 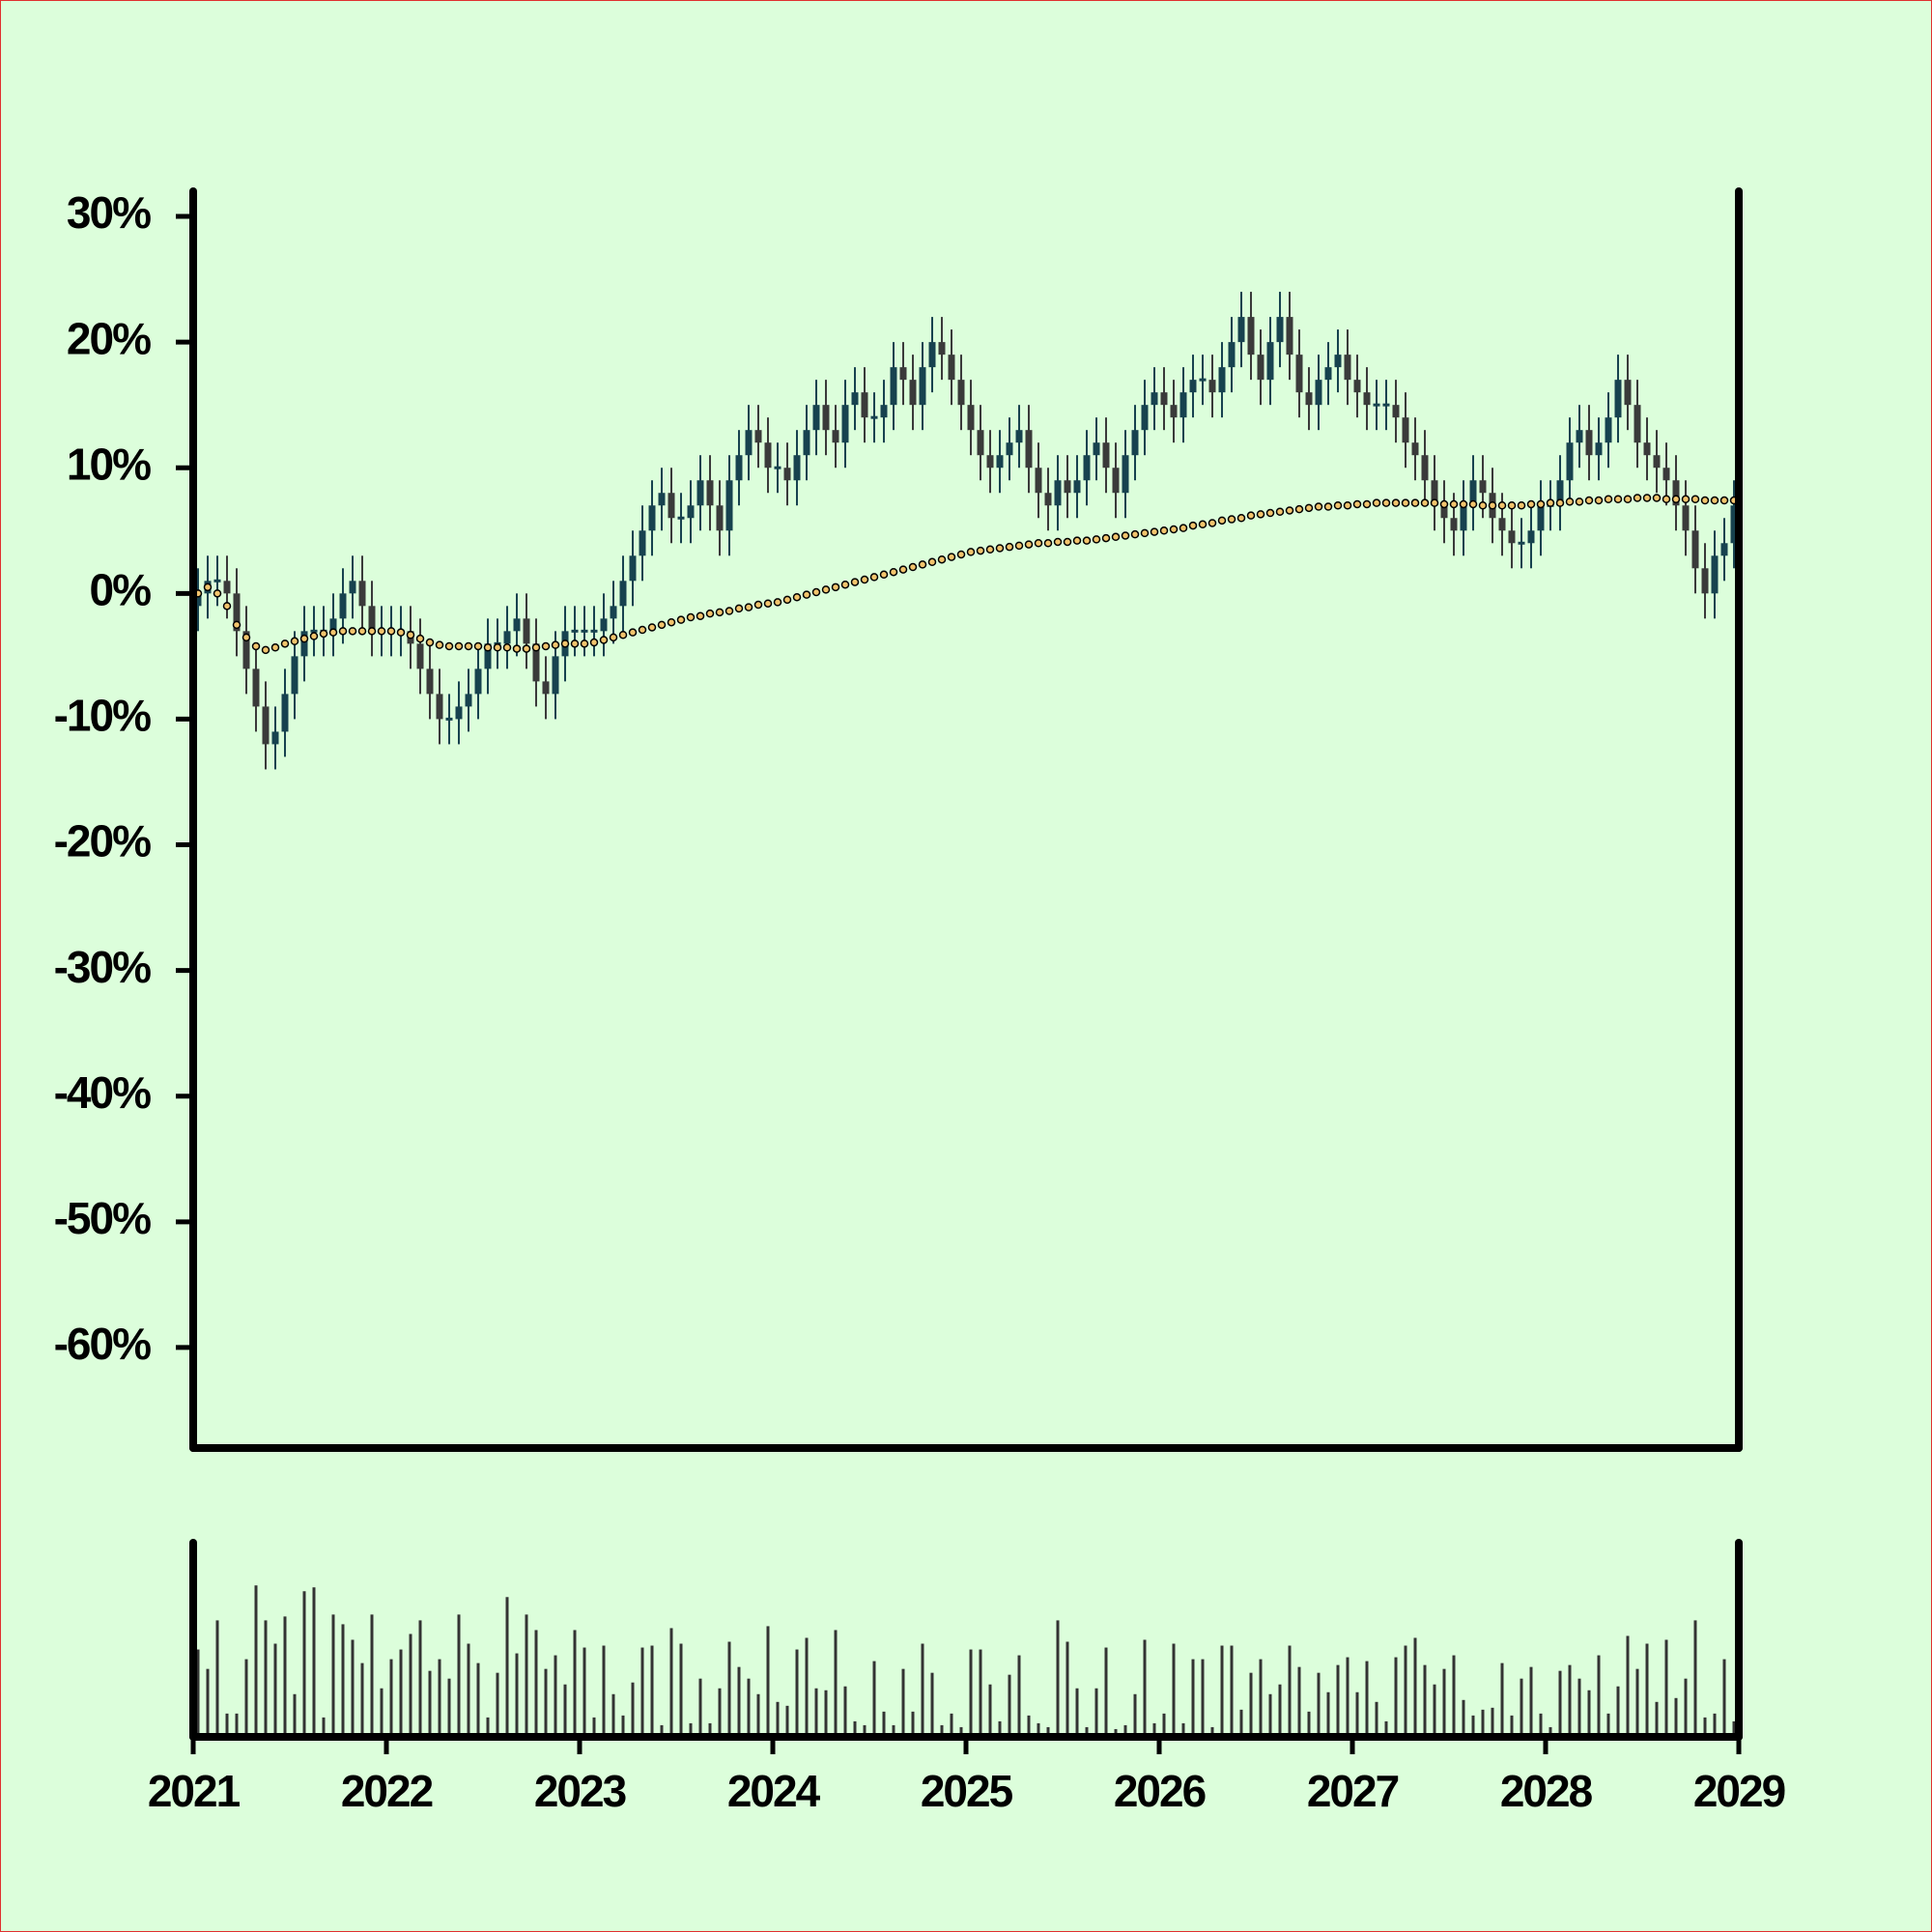 What do you see at coordinates (102, 1092) in the screenshot?
I see `y-tick-label: -40%` at bounding box center [102, 1092].